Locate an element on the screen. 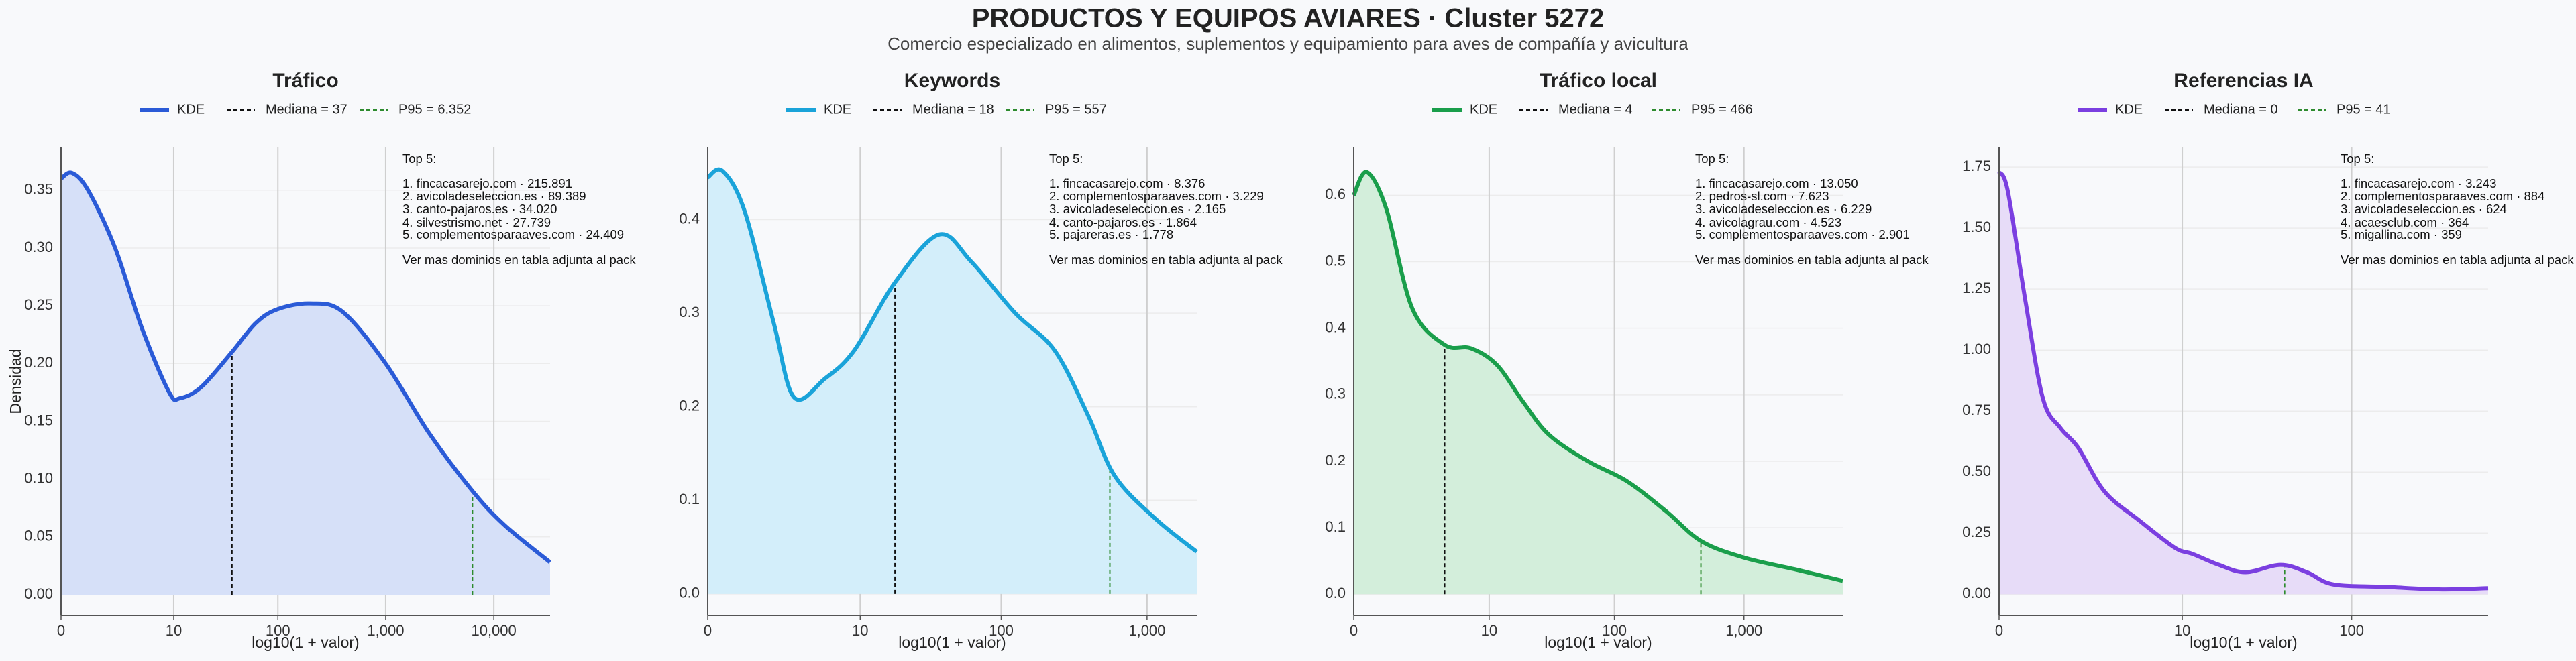 Image resolution: width=2576 pixels, height=661 pixels. annotation-line: 2. avicoladeseleccion.es · 89.389 is located at coordinates (494, 196).